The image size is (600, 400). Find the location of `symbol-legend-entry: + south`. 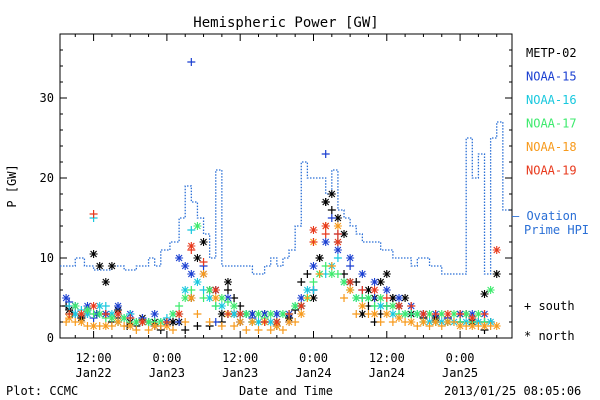

symbol-legend-entry: + south is located at coordinates (549, 306).